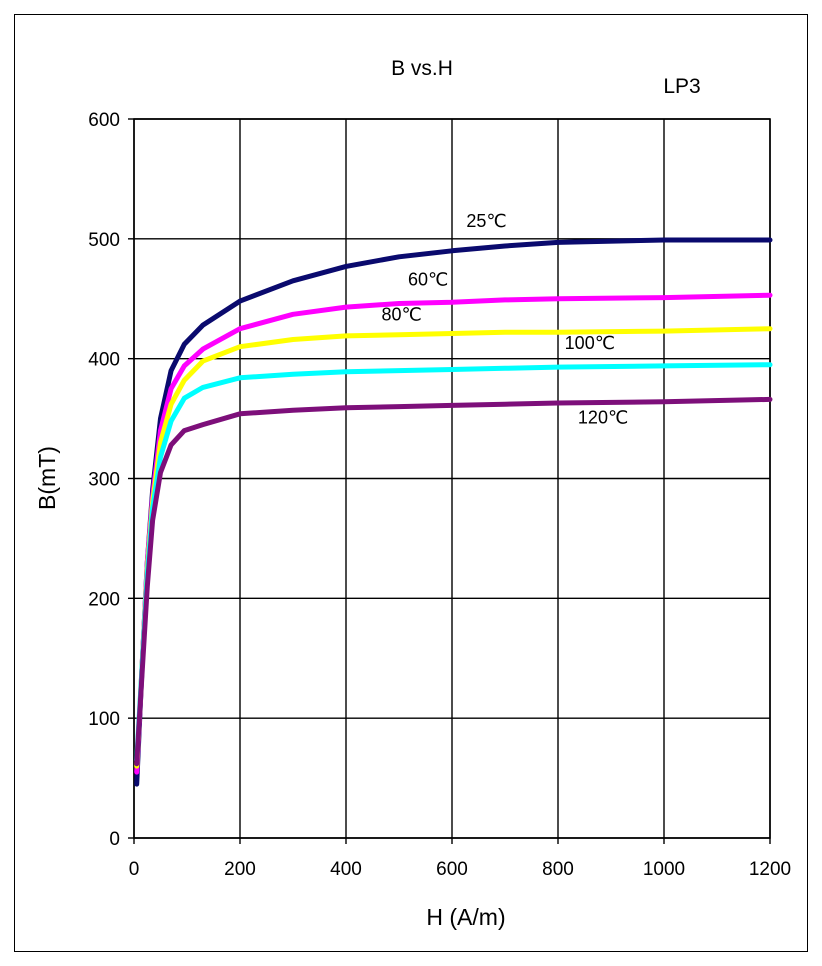 The image size is (822, 966). Describe the element at coordinates (402, 314) in the screenshot. I see `curve-label: 80℃` at that location.